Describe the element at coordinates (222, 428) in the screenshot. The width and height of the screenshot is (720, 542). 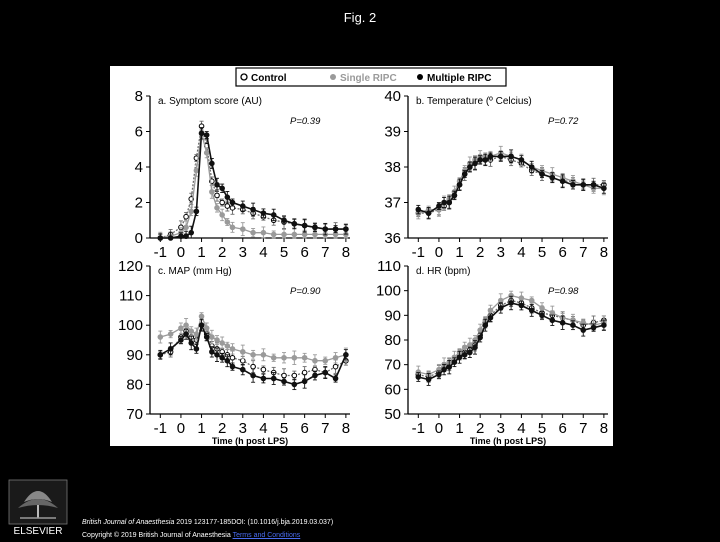
I see `x-tick-label: 2` at that location.